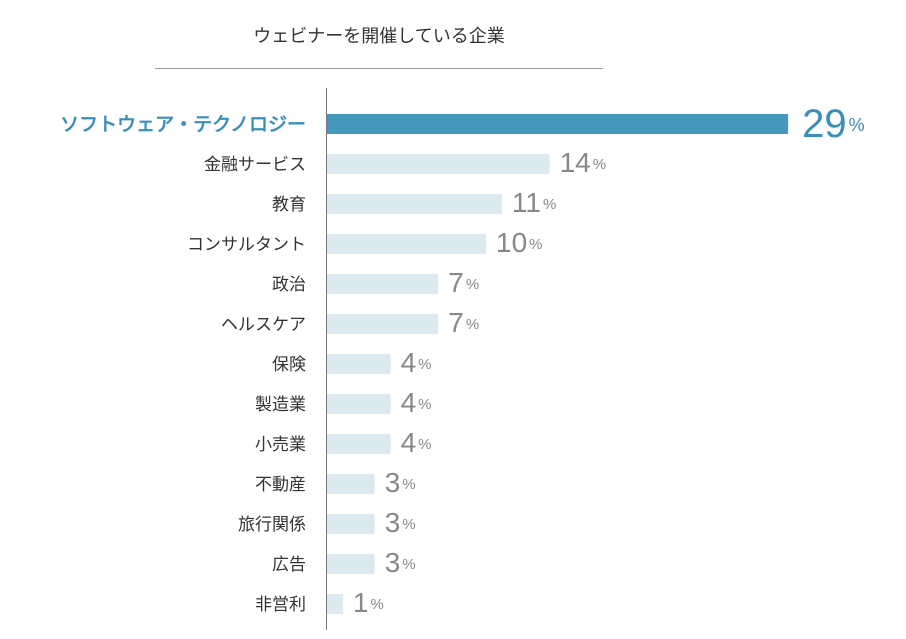  What do you see at coordinates (183, 125) in the screenshot?
I see `category-label-0: ソフトウェア・テクノロジー` at bounding box center [183, 125].